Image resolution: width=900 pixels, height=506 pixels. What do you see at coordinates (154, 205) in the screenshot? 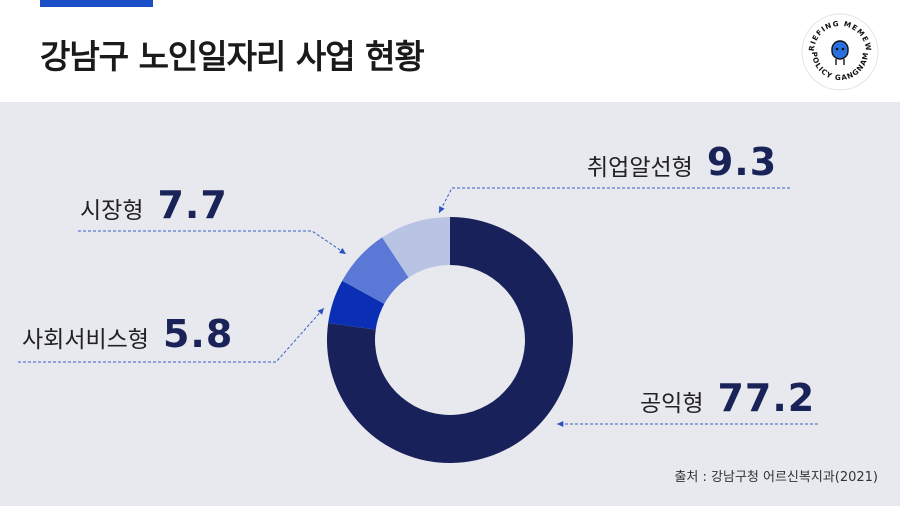
I see `callout-label-3: 시장형 7.7` at bounding box center [154, 205].